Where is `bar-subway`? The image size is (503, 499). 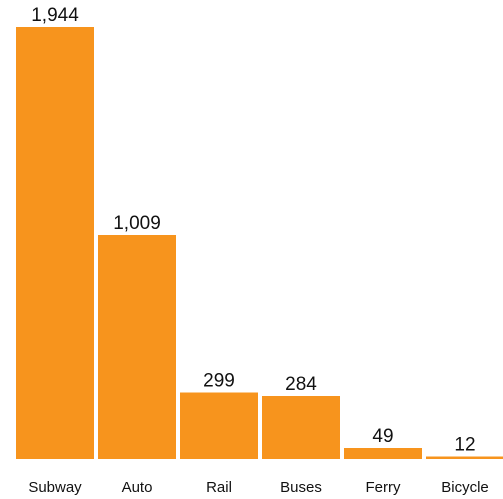 bar-subway is located at coordinates (55, 243).